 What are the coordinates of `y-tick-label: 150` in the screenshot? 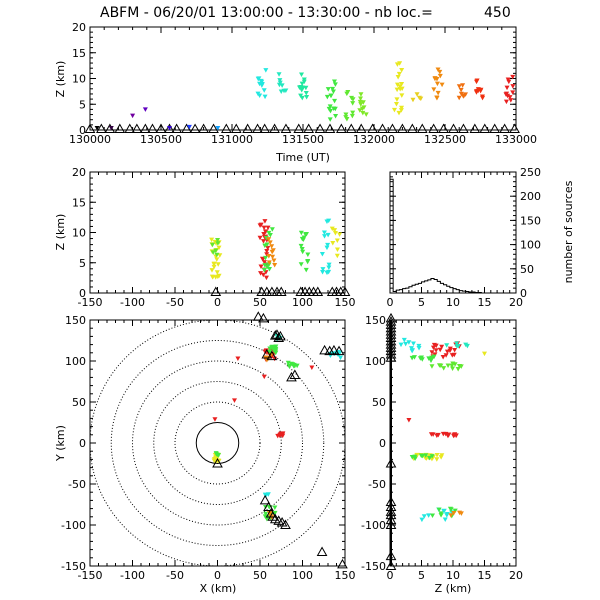 It's located at (530, 220).